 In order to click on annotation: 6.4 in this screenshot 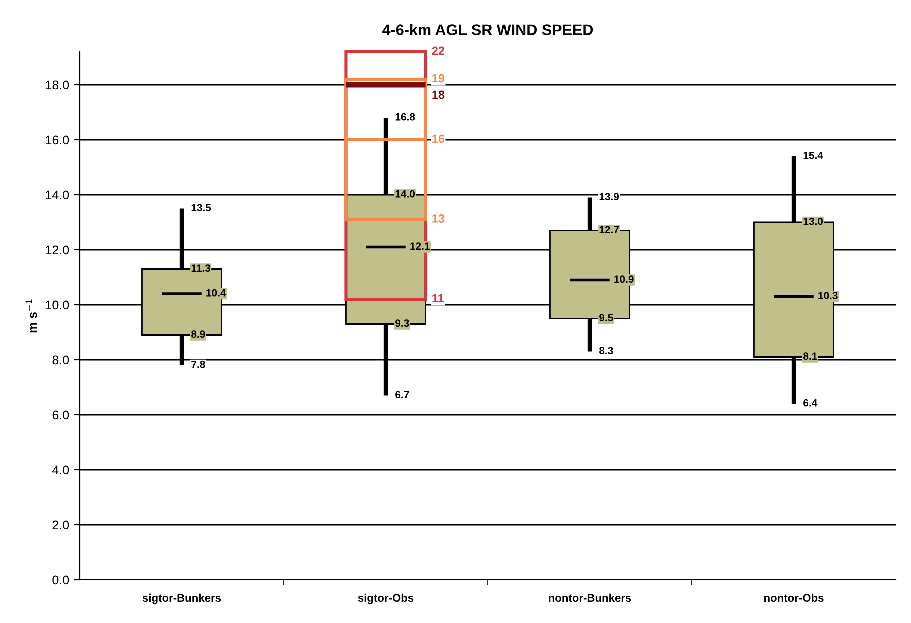, I will do `click(811, 403)`.